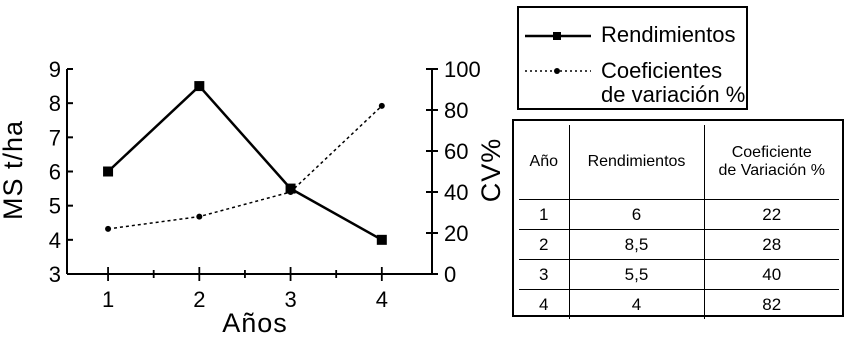  What do you see at coordinates (255, 323) in the screenshot?
I see `x-axis-title: Años` at bounding box center [255, 323].